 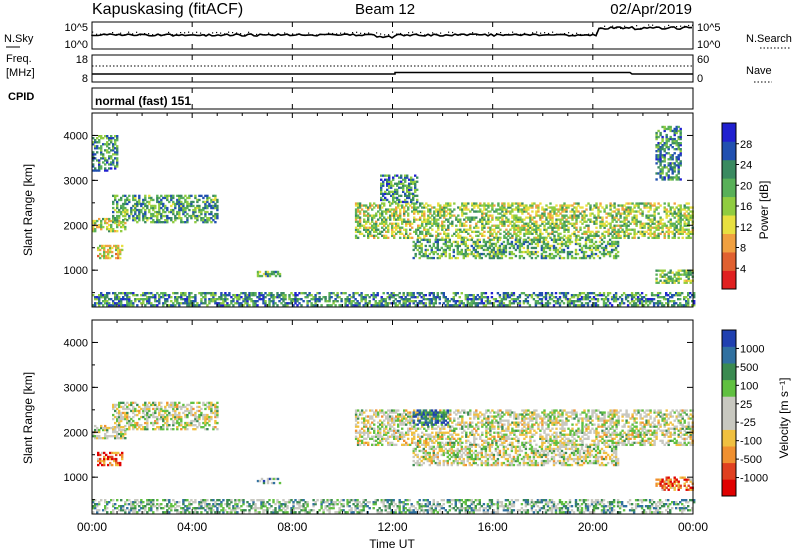 I want to click on nsearch-label: N.Search, so click(x=769, y=39).